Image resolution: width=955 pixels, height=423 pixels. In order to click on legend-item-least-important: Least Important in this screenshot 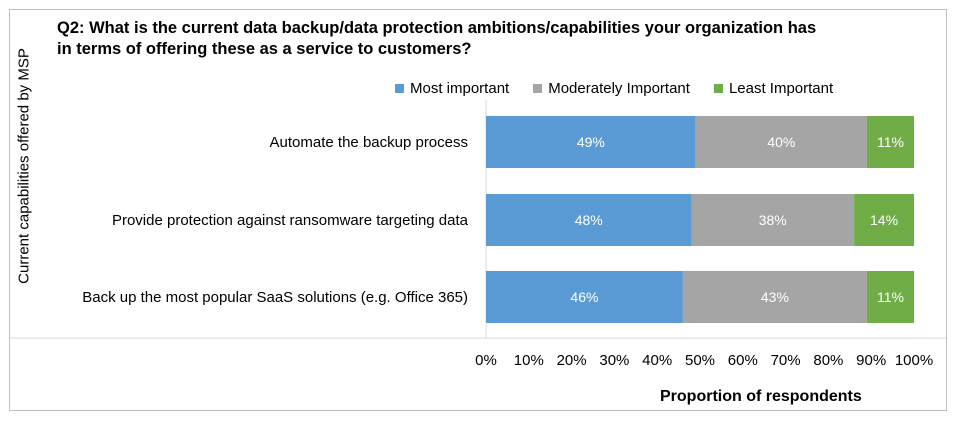, I will do `click(773, 88)`.